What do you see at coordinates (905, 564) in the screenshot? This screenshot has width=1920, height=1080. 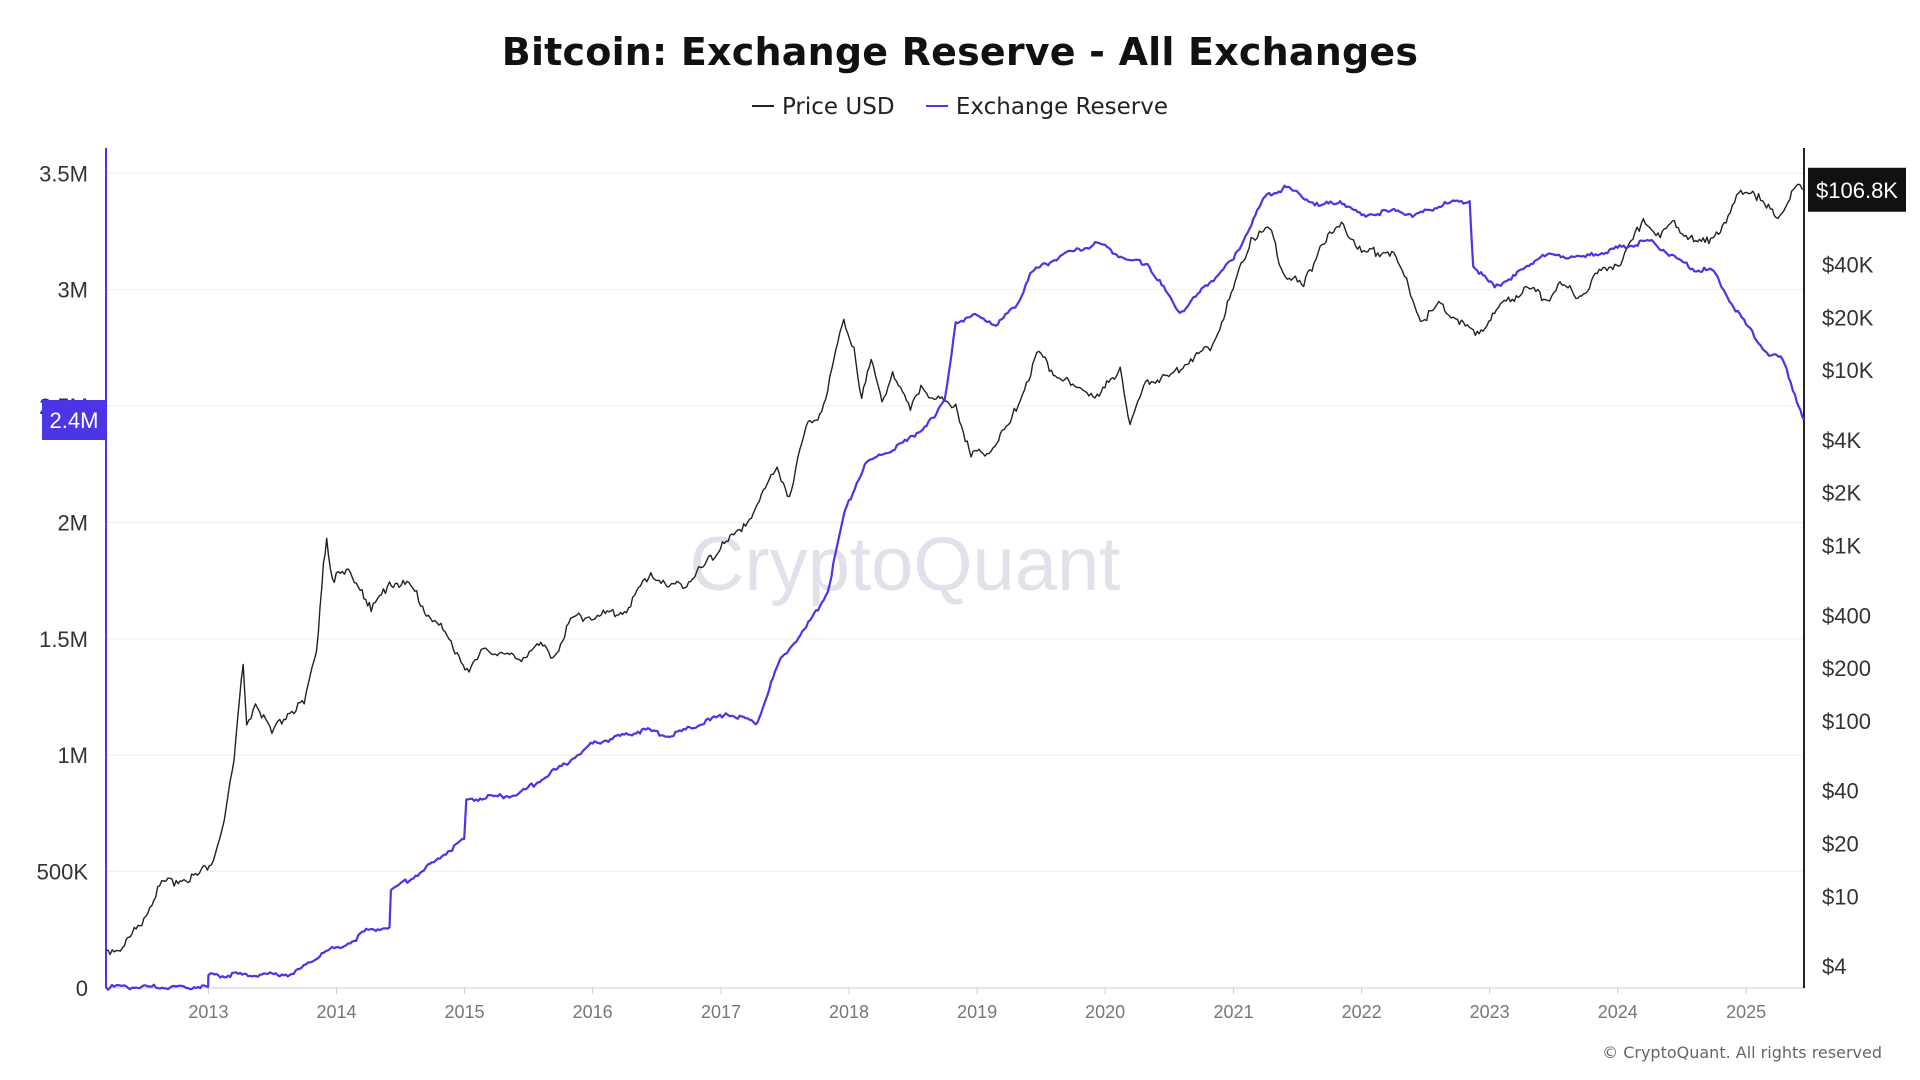 I see `watermark: CryptoQuant` at bounding box center [905, 564].